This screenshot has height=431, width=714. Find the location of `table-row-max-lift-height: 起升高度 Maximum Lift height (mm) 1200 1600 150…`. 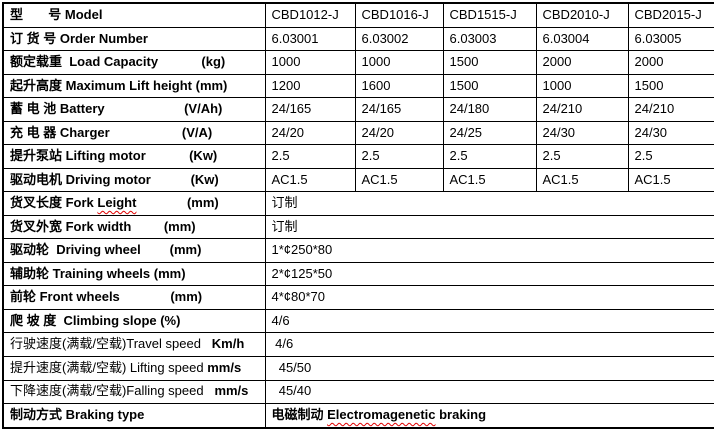

table-row-max-lift-height: 起升高度 Maximum Lift height (mm) 1200 1600 150… is located at coordinates (358, 86).